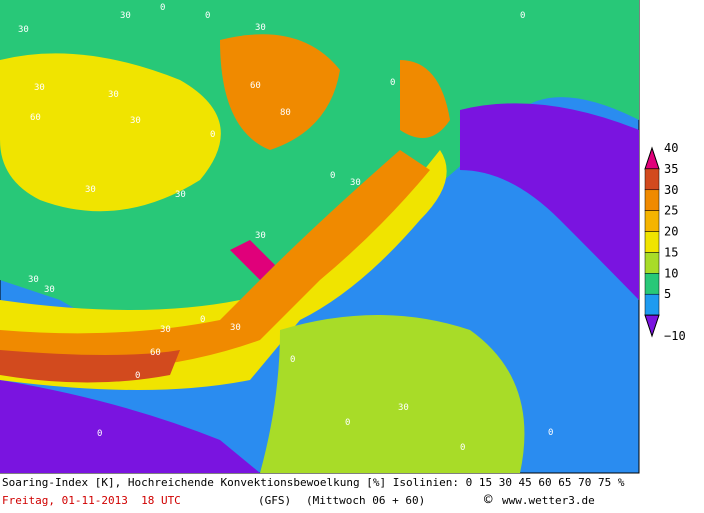 This screenshot has height=513, width=704. Describe the element at coordinates (91, 500) in the screenshot. I see `footer-date: Freitag, 01-11-2013 18 UTC` at that location.